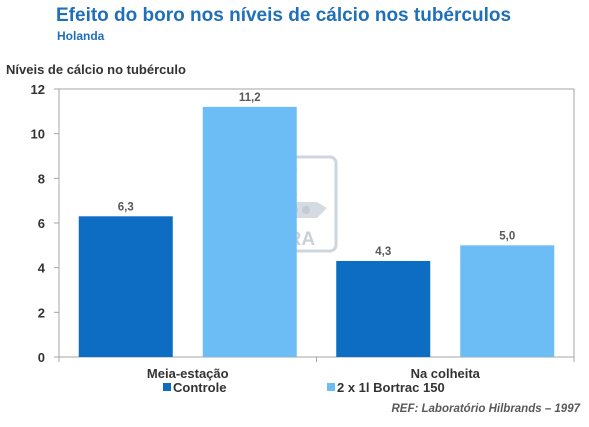 The width and height of the screenshot is (589, 427). Describe the element at coordinates (391, 387) in the screenshot. I see `legend-label: 2 x 1l Bortrac 150` at that location.